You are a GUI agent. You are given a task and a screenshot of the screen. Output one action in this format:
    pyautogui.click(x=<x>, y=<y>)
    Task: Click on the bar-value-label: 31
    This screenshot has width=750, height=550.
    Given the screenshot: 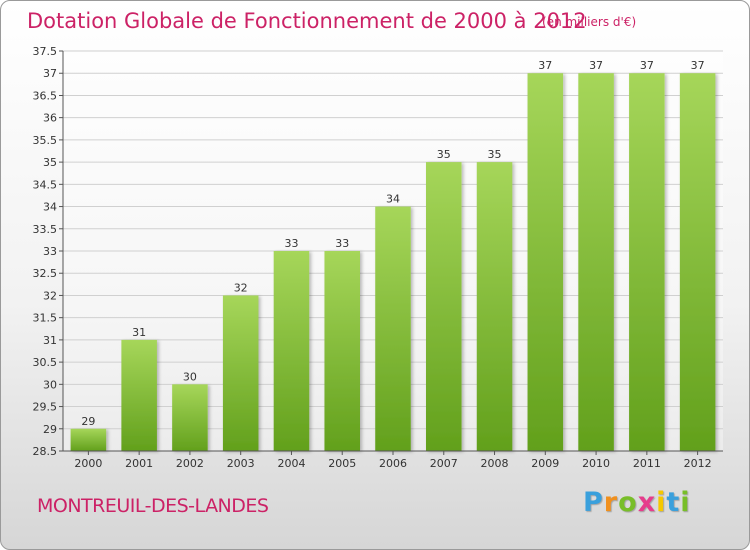 What is the action you would take?
    pyautogui.click(x=139, y=332)
    